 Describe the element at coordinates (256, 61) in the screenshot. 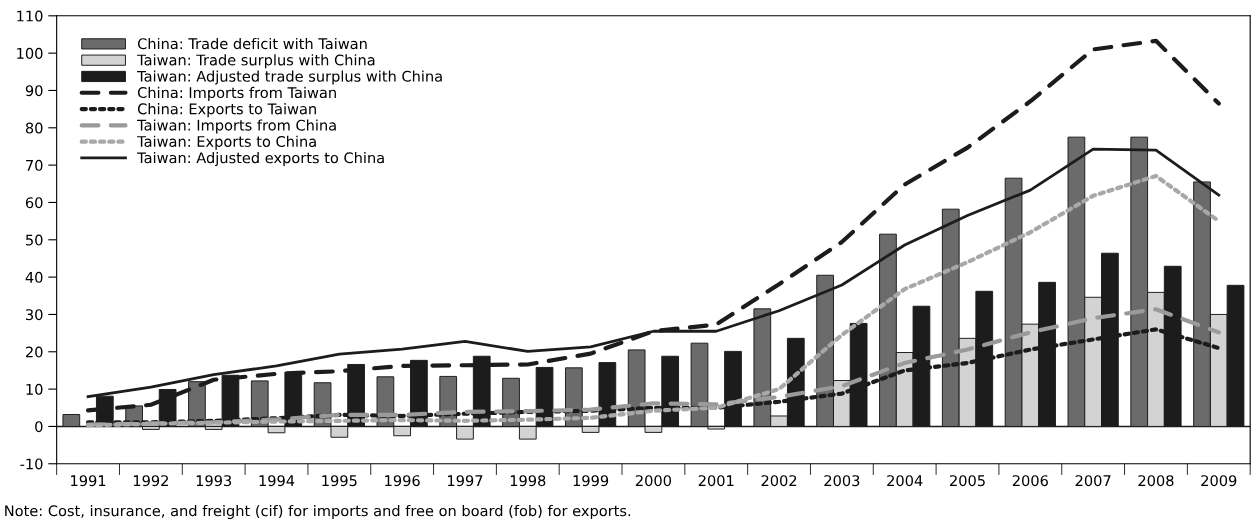

I see `legend-label: Taiwan: Trade surplus with China` at that location.